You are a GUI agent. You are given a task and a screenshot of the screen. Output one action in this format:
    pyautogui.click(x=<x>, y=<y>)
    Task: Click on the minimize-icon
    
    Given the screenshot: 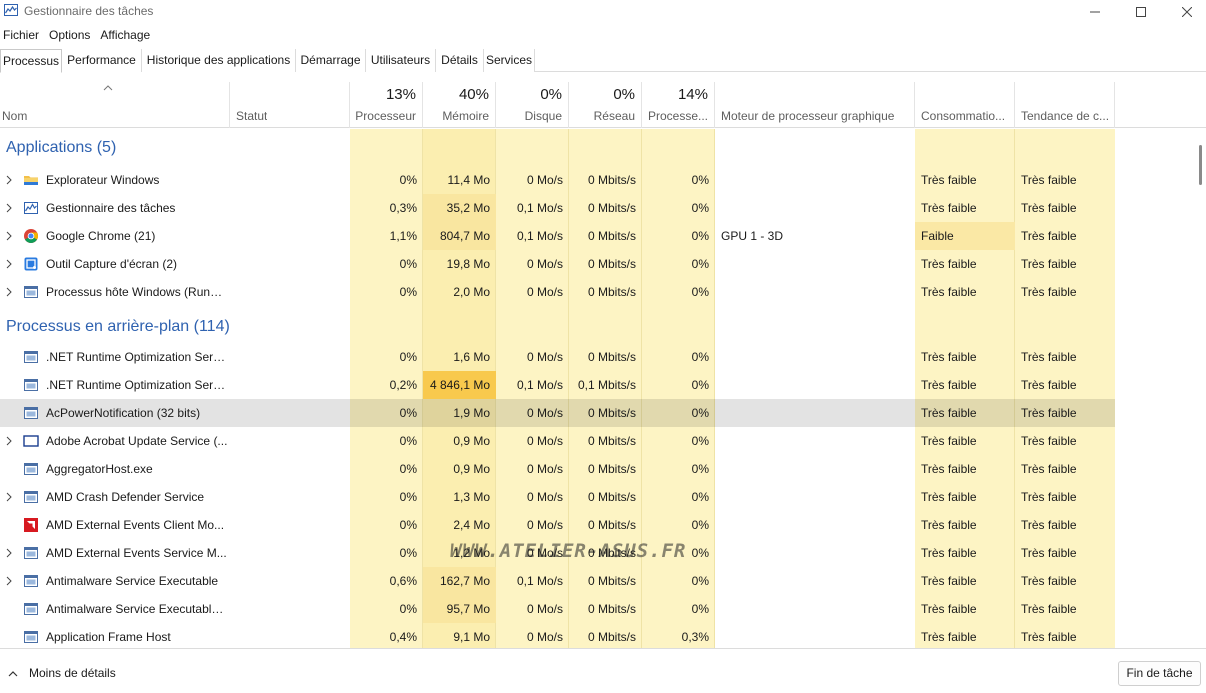 What is the action you would take?
    pyautogui.click(x=1095, y=12)
    